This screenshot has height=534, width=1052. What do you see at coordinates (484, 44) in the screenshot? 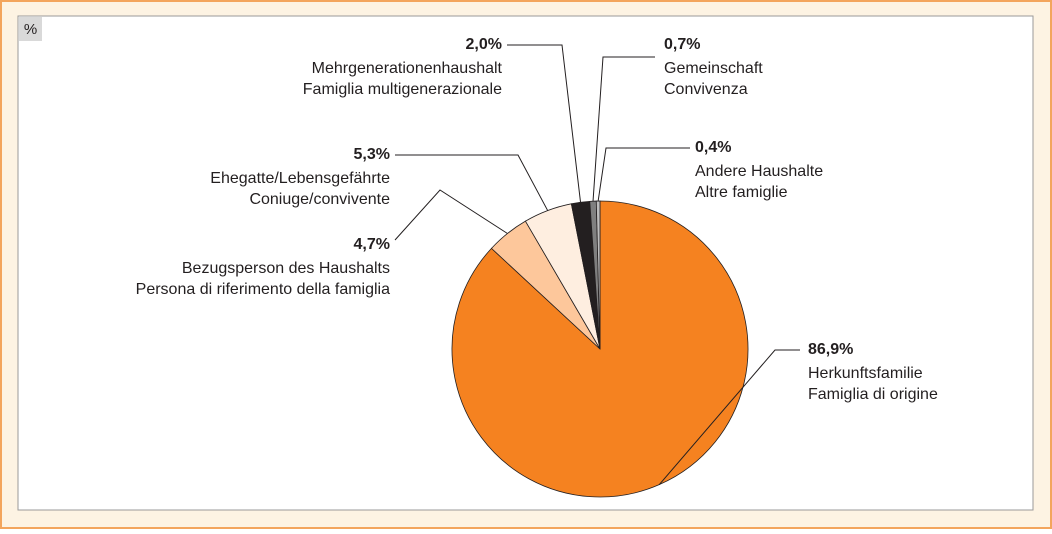
I see `value-label: 2,0%` at bounding box center [484, 44].